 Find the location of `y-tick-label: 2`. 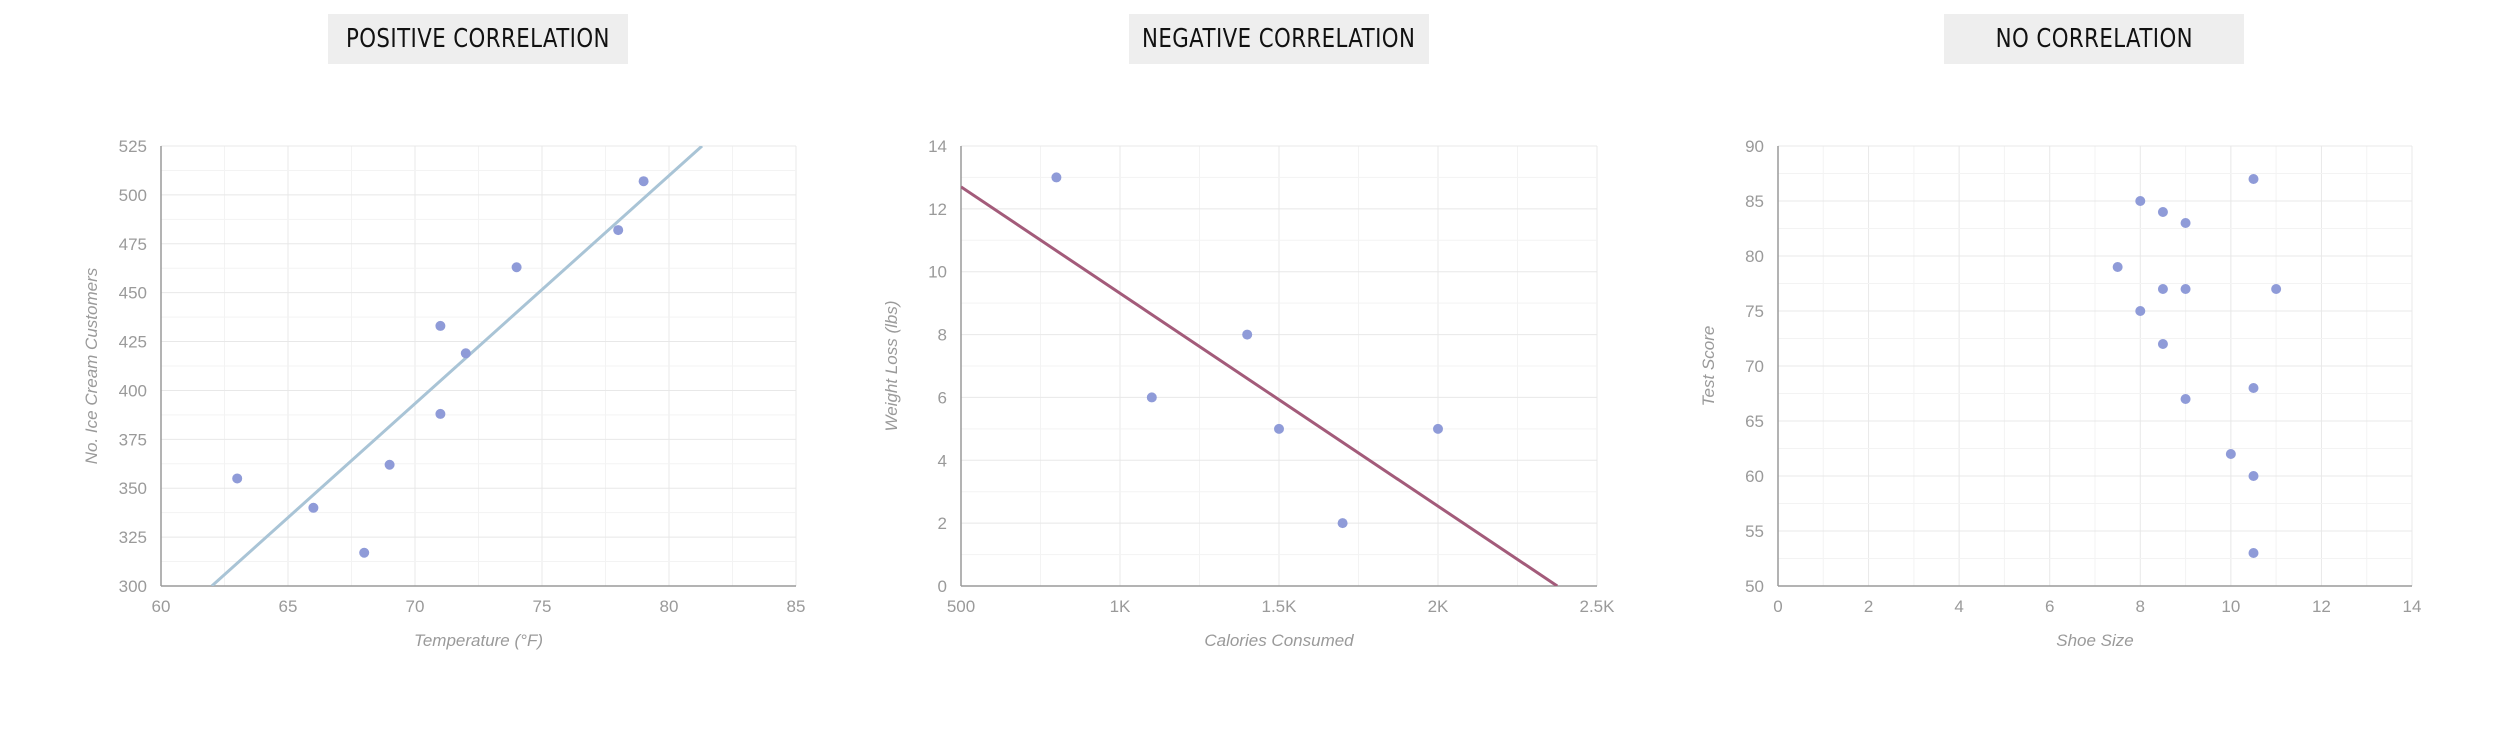

y-tick-label: 2 is located at coordinates (942, 523).